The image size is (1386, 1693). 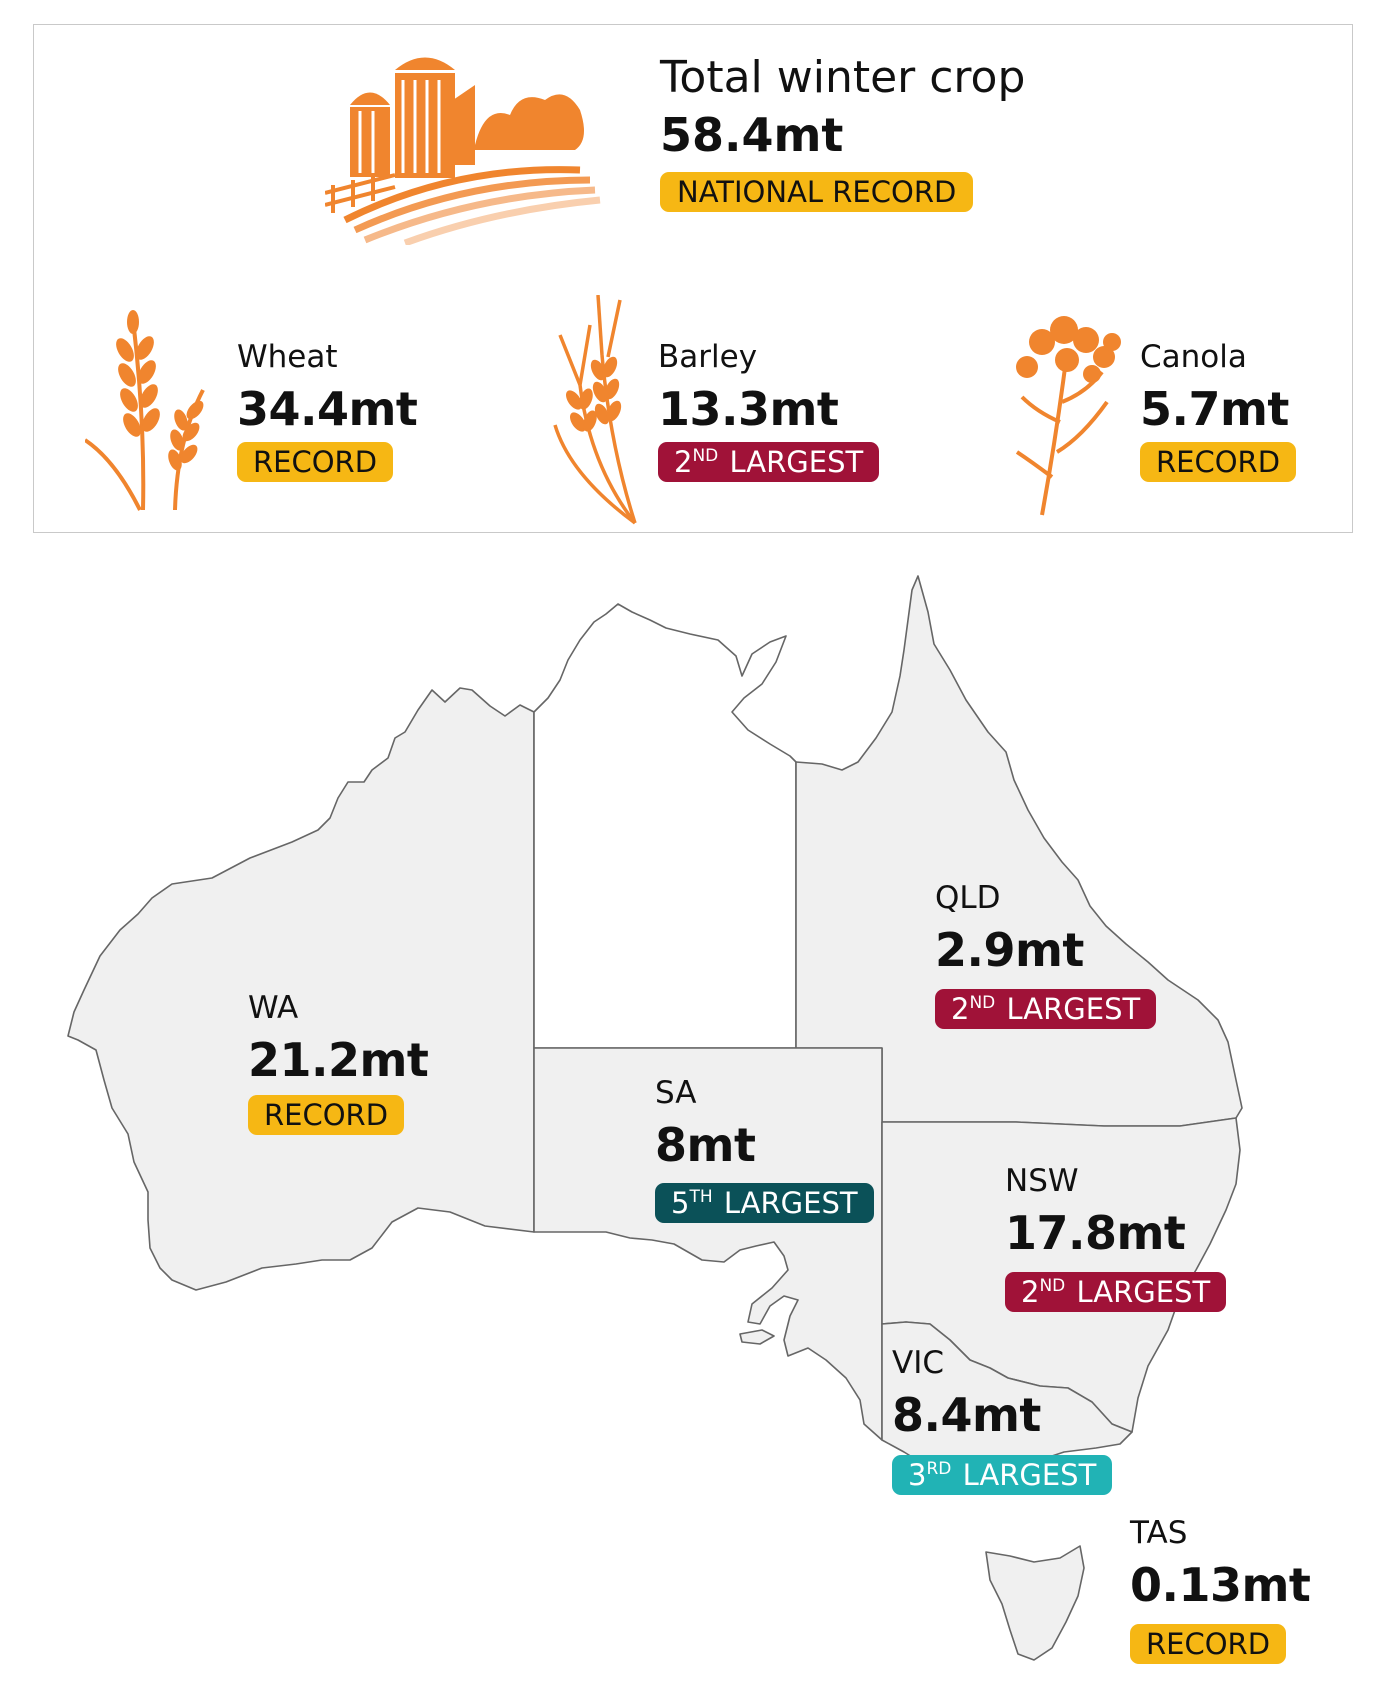 I want to click on state-code-nsw: NSW, so click(x=1042, y=1181).